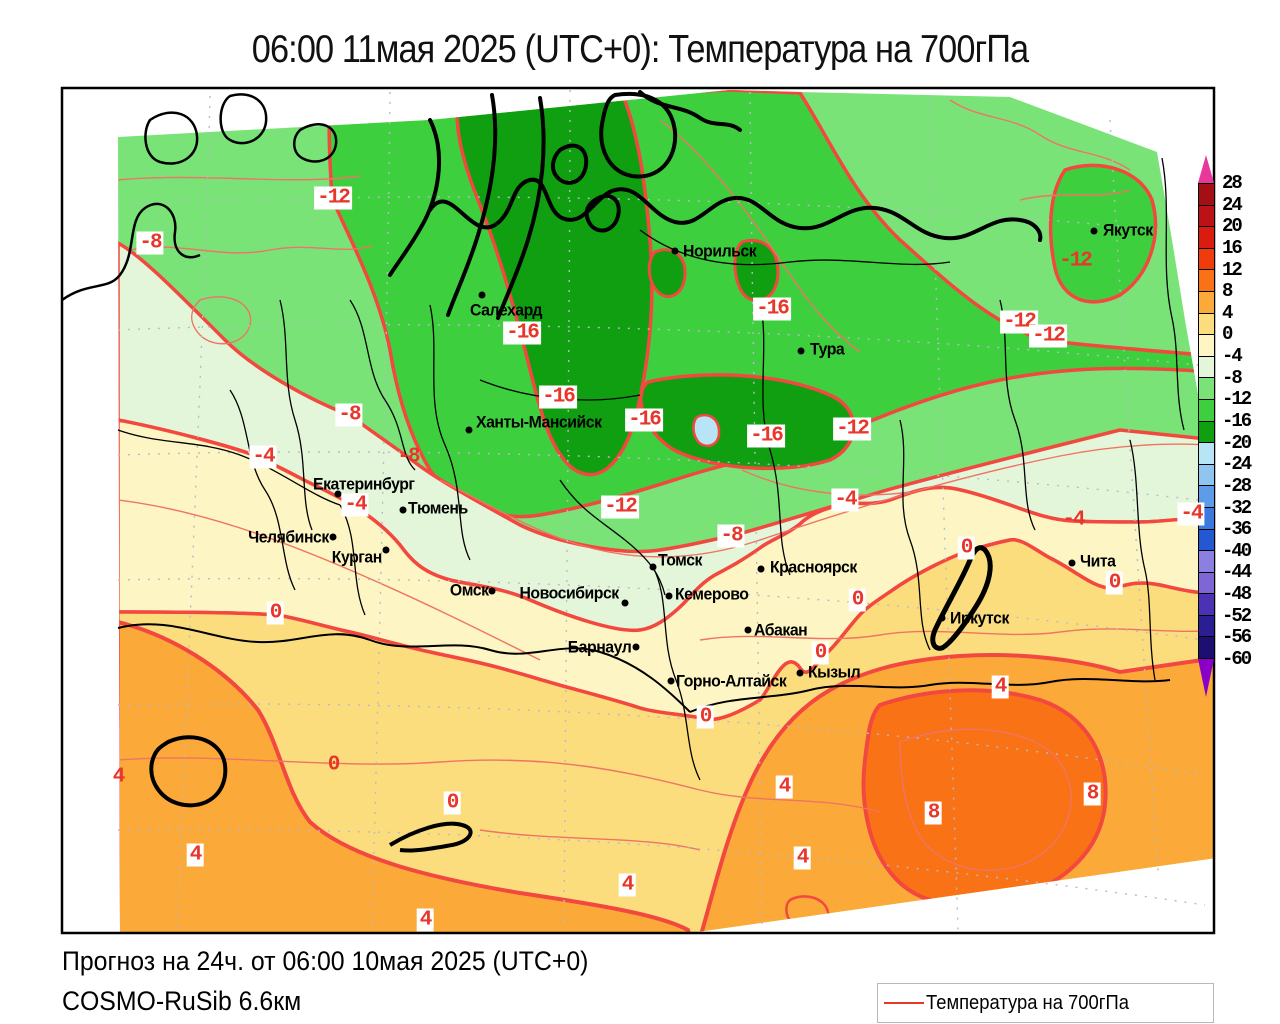  Describe the element at coordinates (1237, 550) in the screenshot. I see `colorbar-tick-label: -40` at that location.